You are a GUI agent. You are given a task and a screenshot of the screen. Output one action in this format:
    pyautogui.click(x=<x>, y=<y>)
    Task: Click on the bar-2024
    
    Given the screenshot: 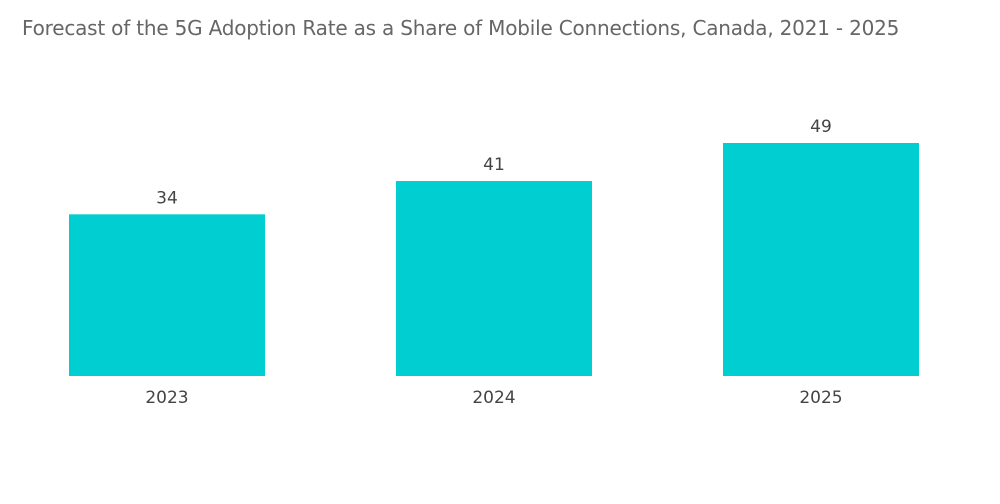 What is the action you would take?
    pyautogui.click(x=494, y=278)
    